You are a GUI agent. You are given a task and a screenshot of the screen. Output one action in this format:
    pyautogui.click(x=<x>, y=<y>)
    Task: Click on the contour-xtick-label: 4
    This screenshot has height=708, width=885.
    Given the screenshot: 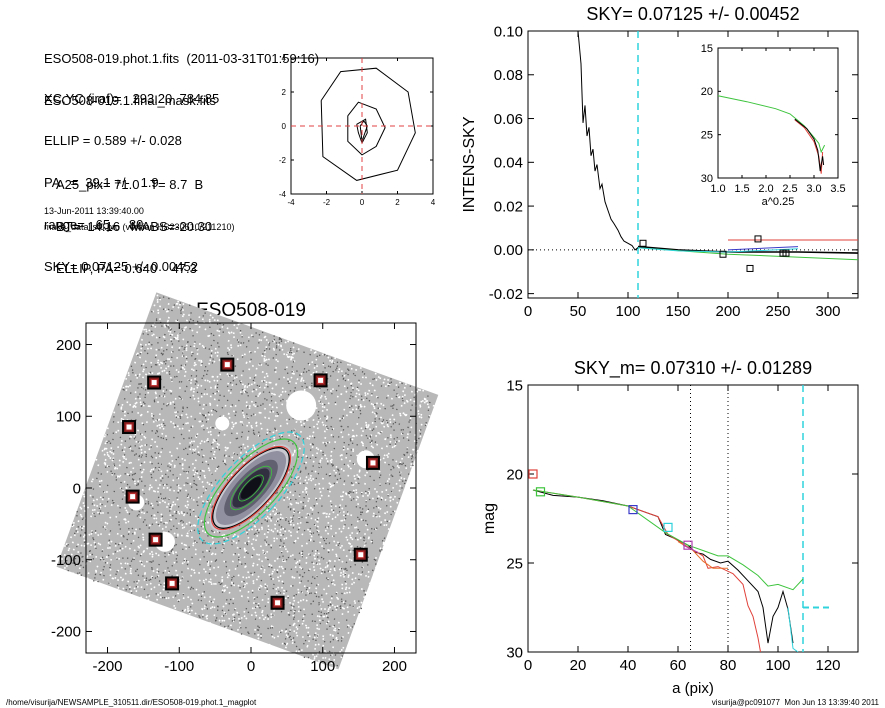 What is the action you would take?
    pyautogui.click(x=433, y=202)
    